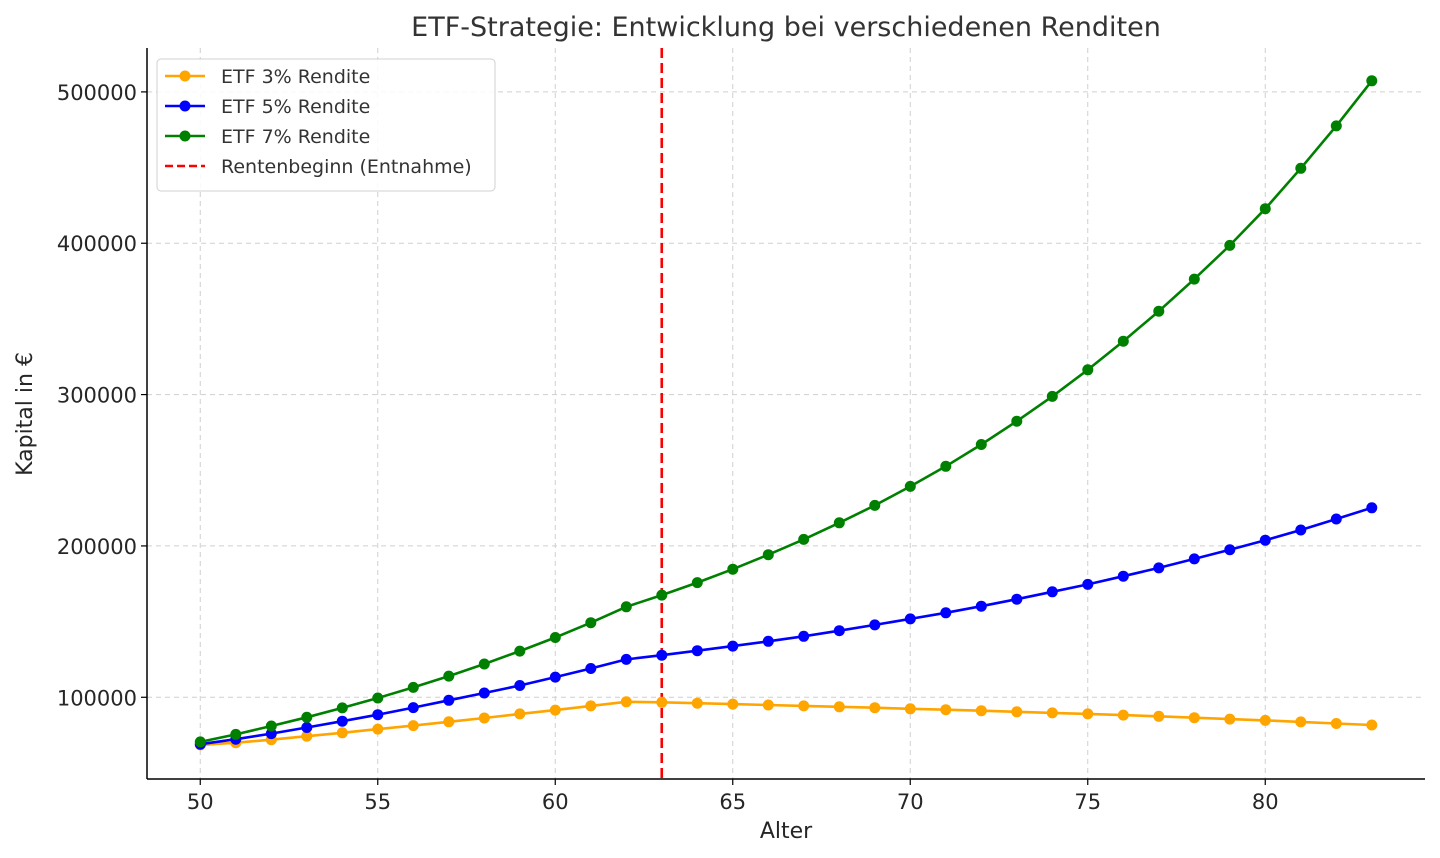 Image resolution: width=1440 pixels, height=858 pixels. What do you see at coordinates (910, 802) in the screenshot?
I see `x-tick-label: 70` at bounding box center [910, 802].